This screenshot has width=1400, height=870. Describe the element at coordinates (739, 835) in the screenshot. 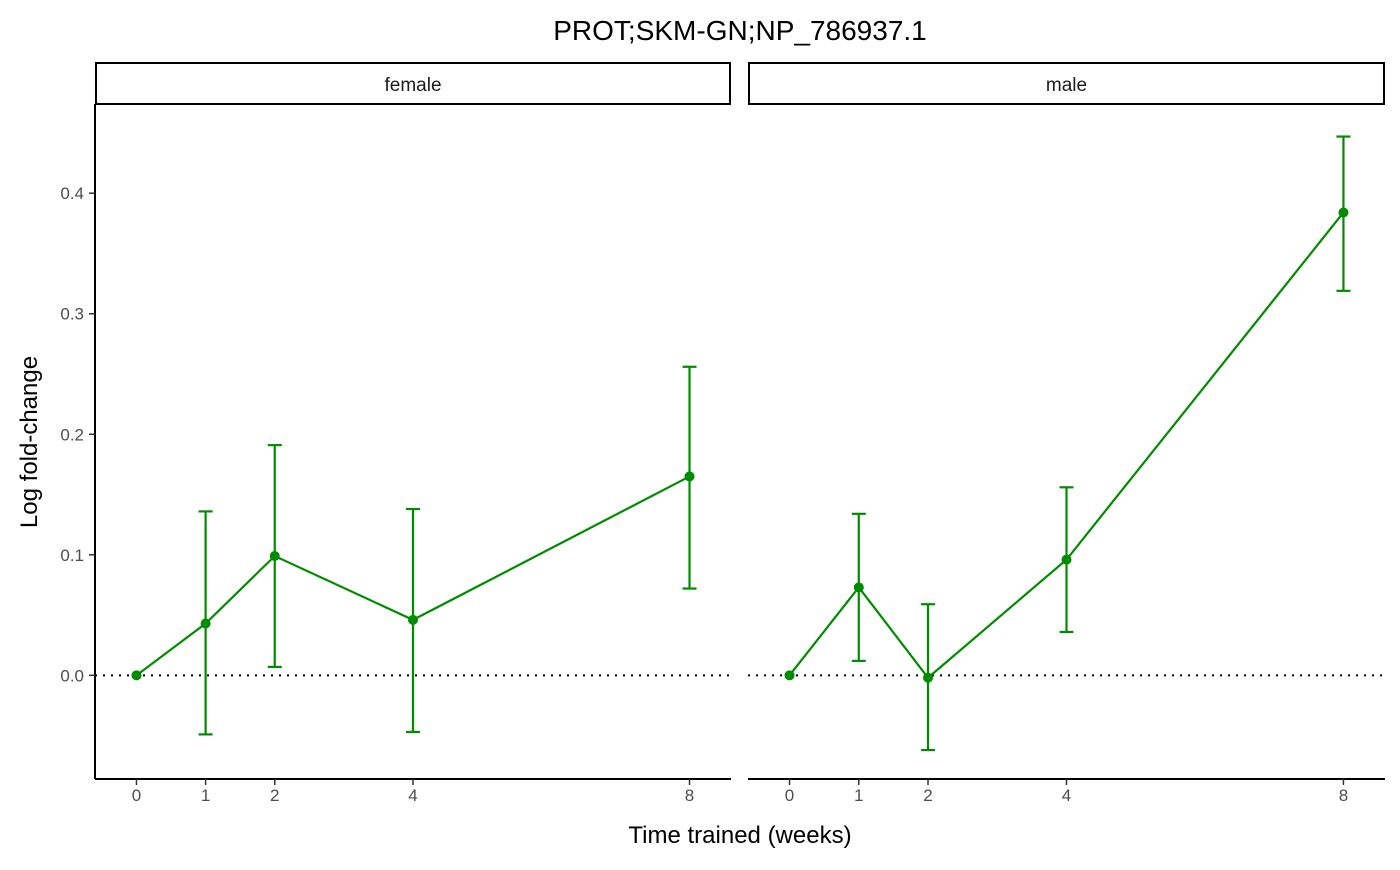

I see `x-axis-label: Time trained (weeks)` at that location.